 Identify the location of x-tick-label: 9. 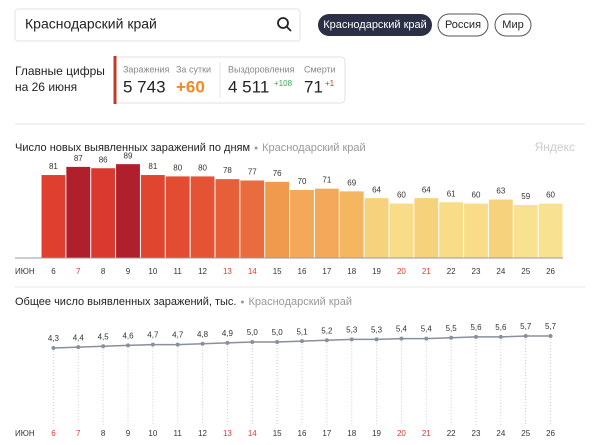
(128, 271).